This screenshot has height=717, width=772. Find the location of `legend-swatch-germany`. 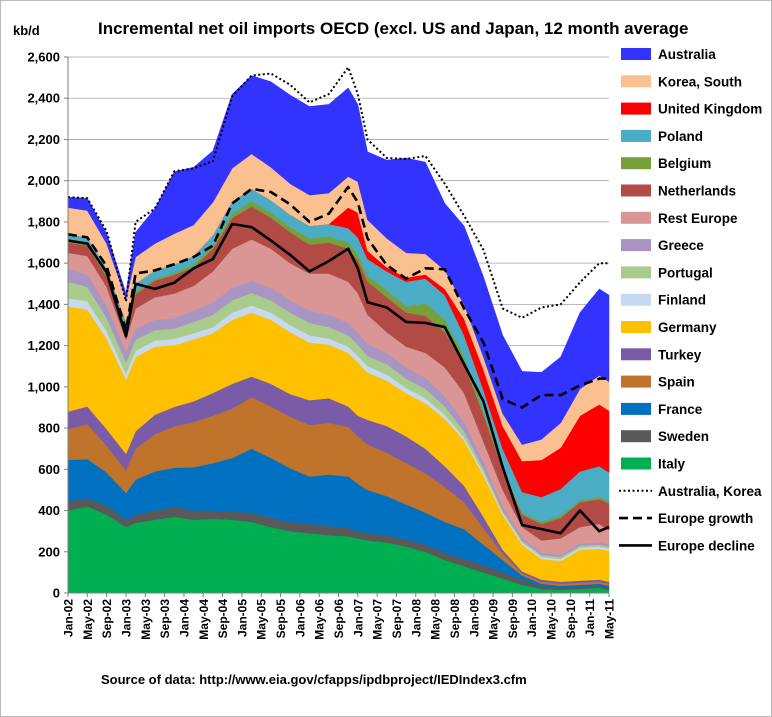

legend-swatch-germany is located at coordinates (636, 327).